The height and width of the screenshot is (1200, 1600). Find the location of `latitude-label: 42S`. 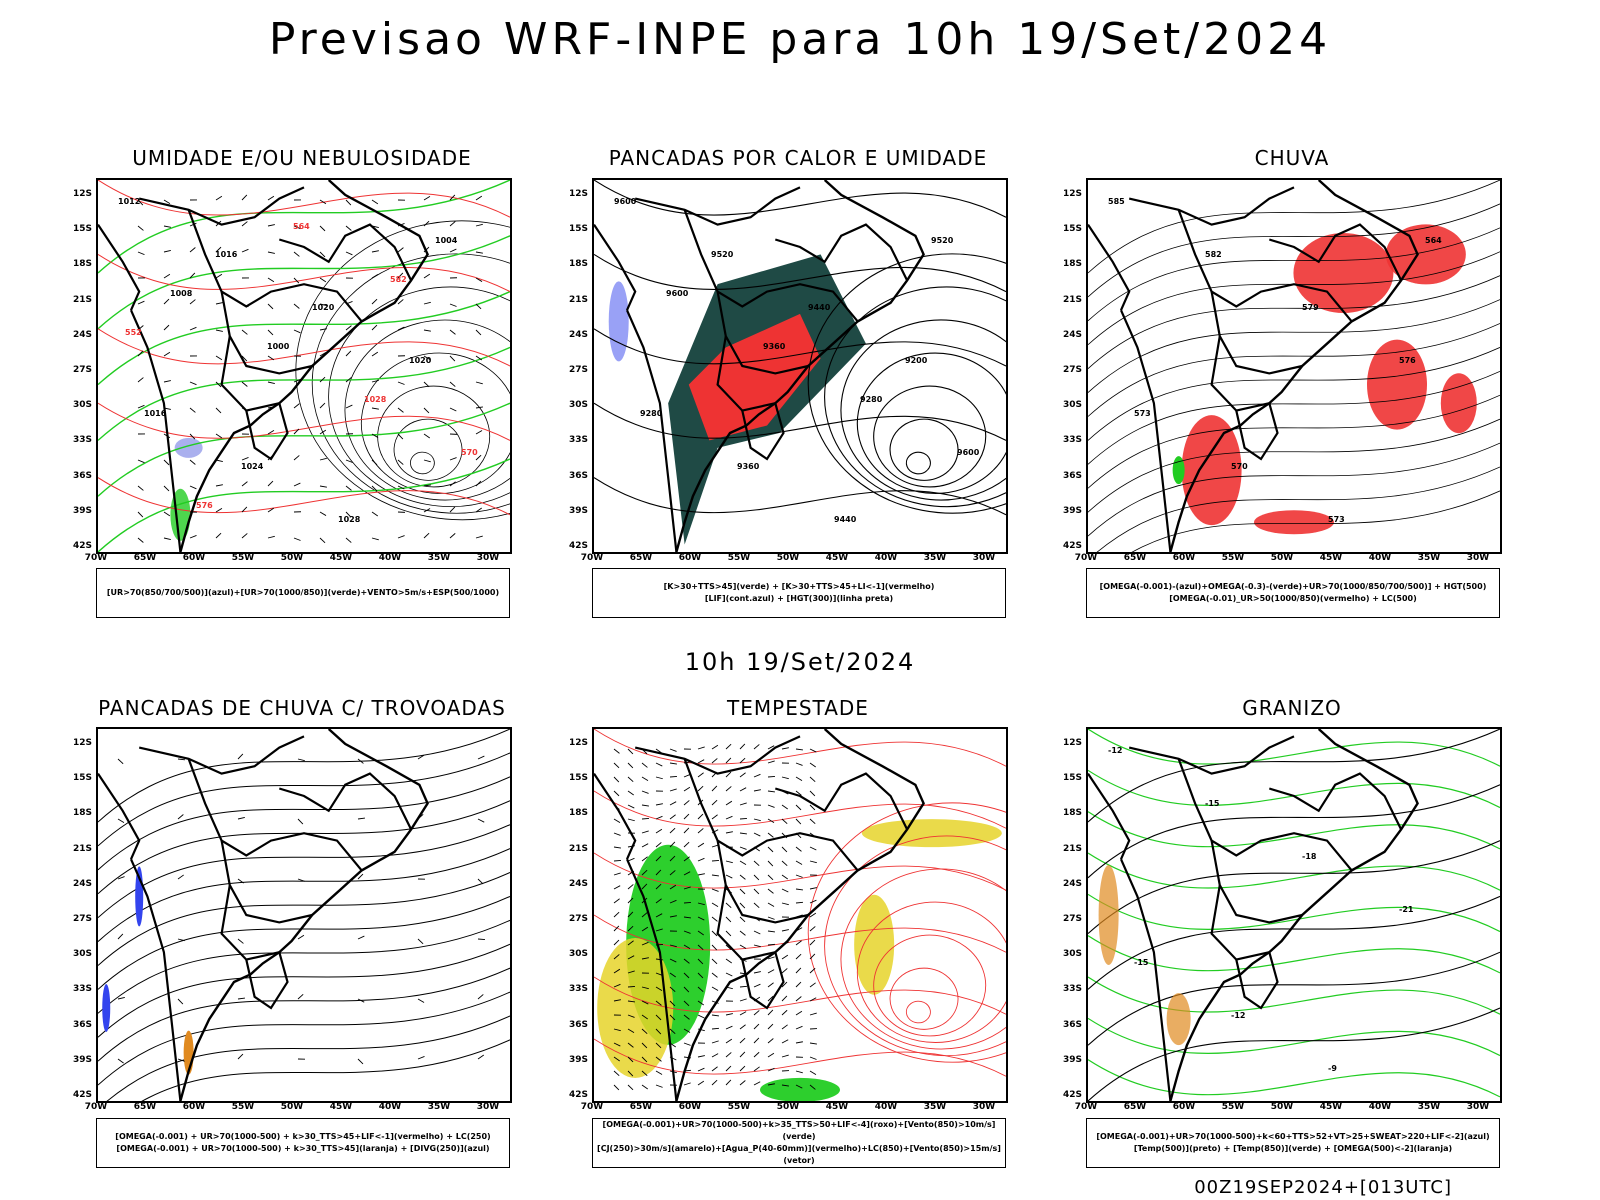

latitude-label: 42S is located at coordinates (82, 546).